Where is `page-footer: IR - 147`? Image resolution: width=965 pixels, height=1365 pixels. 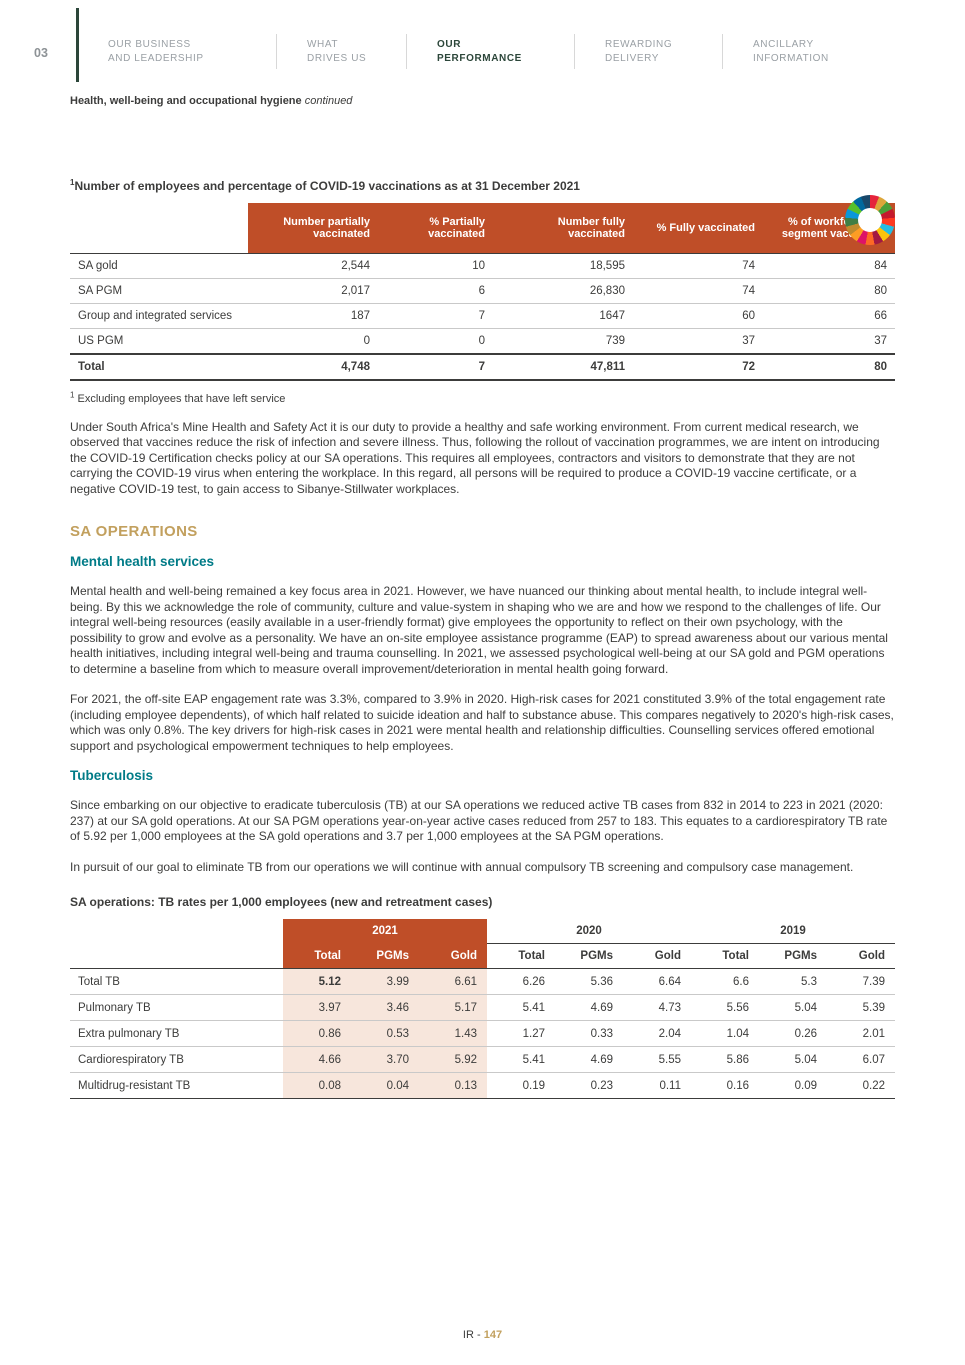 page-footer: IR - 147 is located at coordinates (482, 1335).